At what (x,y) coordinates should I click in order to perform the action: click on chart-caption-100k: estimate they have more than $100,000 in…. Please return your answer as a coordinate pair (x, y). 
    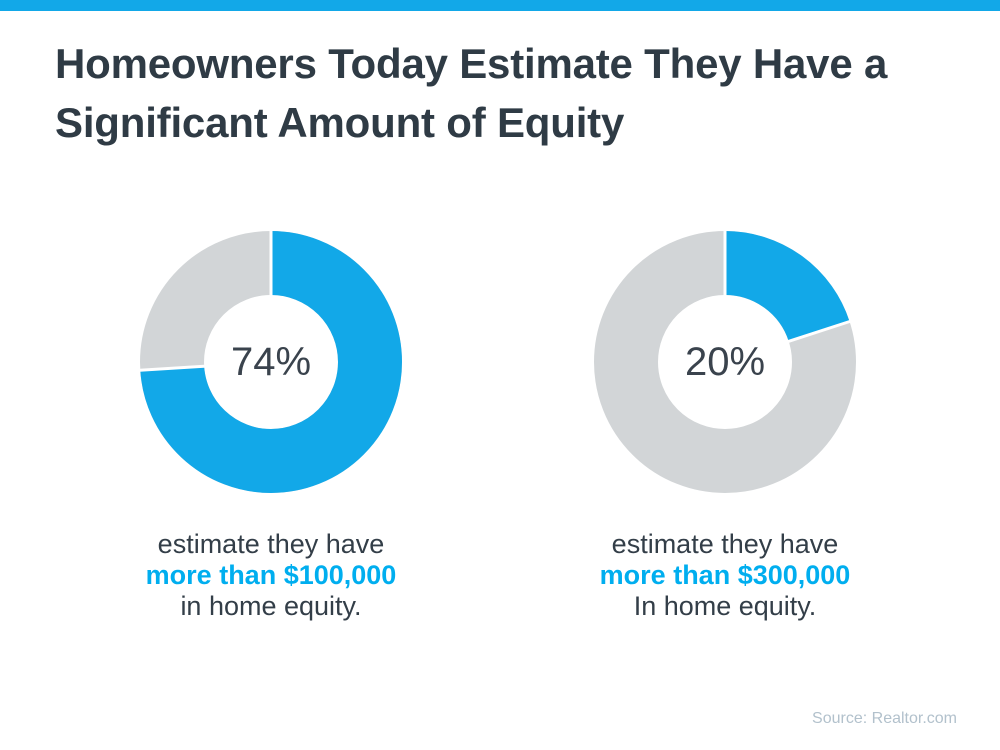
    Looking at the image, I should click on (271, 575).